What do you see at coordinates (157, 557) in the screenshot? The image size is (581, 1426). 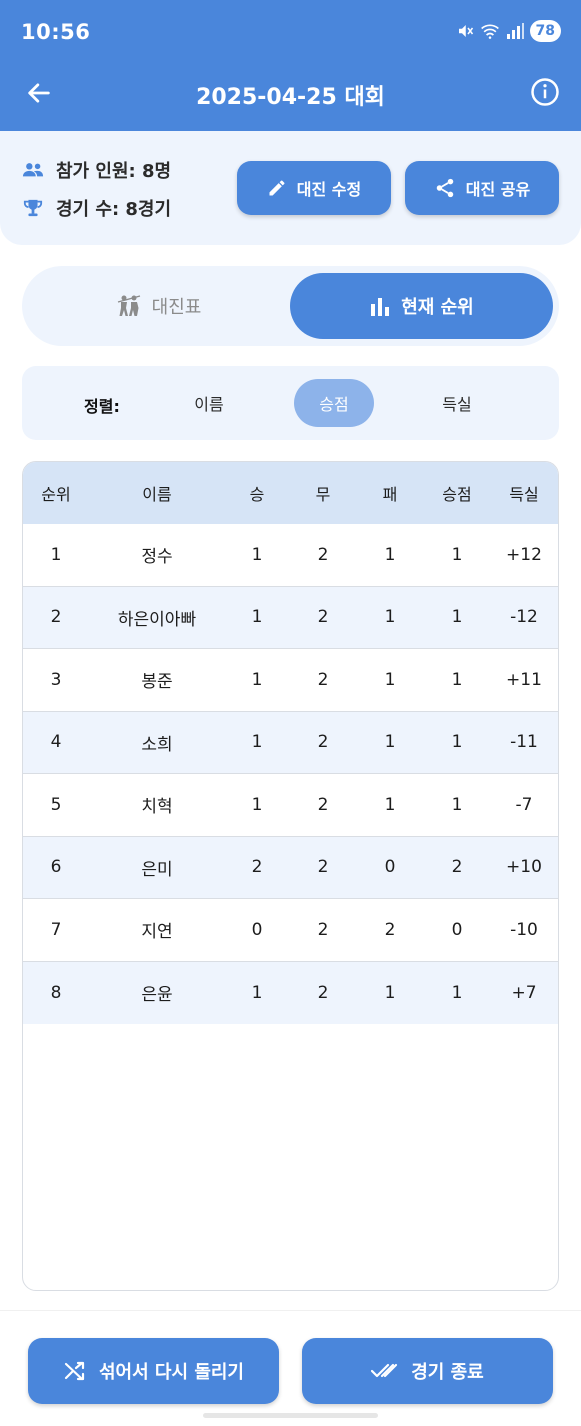 I see `cell-name: 정수` at bounding box center [157, 557].